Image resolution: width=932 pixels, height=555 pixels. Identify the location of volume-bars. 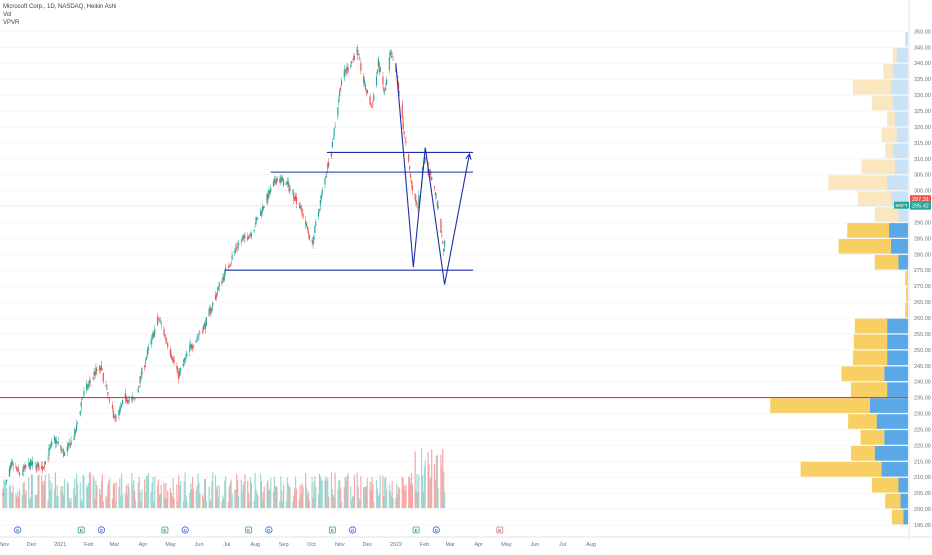
(224, 478).